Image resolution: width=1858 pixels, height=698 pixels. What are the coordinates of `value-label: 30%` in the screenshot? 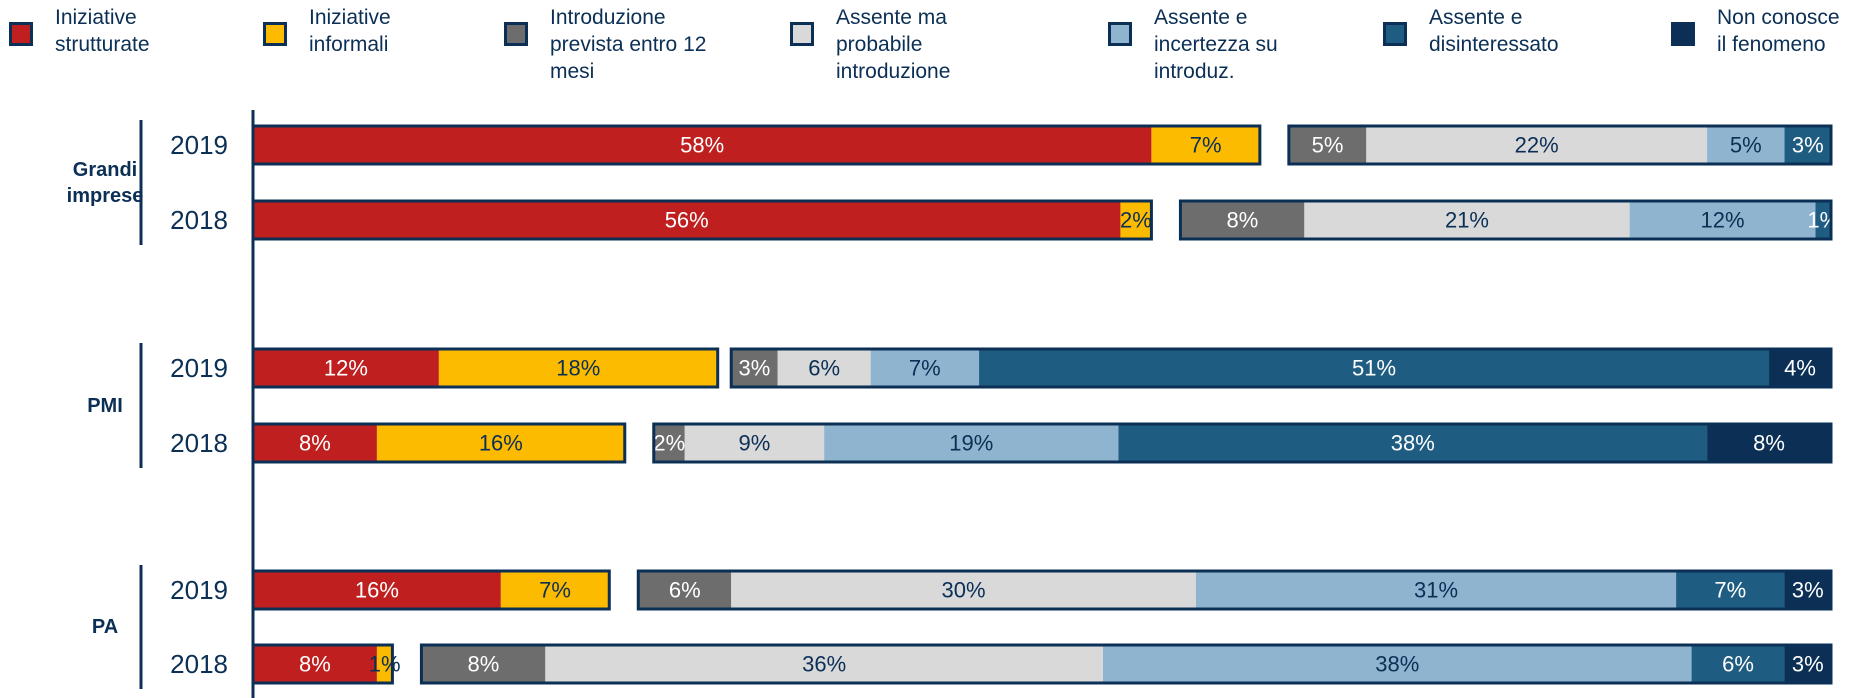 It's located at (964, 590).